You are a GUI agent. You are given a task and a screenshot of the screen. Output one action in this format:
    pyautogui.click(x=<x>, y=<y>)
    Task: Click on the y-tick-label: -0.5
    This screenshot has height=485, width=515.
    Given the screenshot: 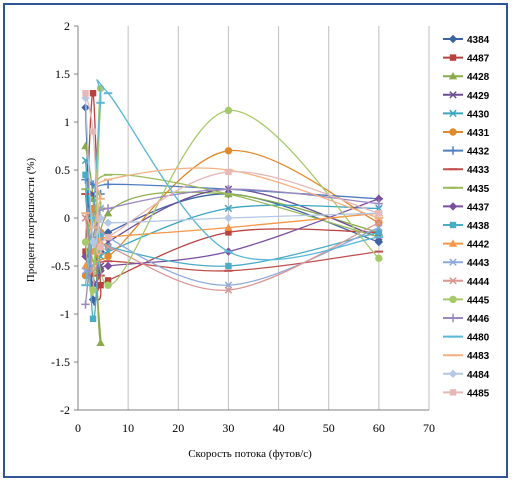 What is the action you would take?
    pyautogui.click(x=60, y=266)
    